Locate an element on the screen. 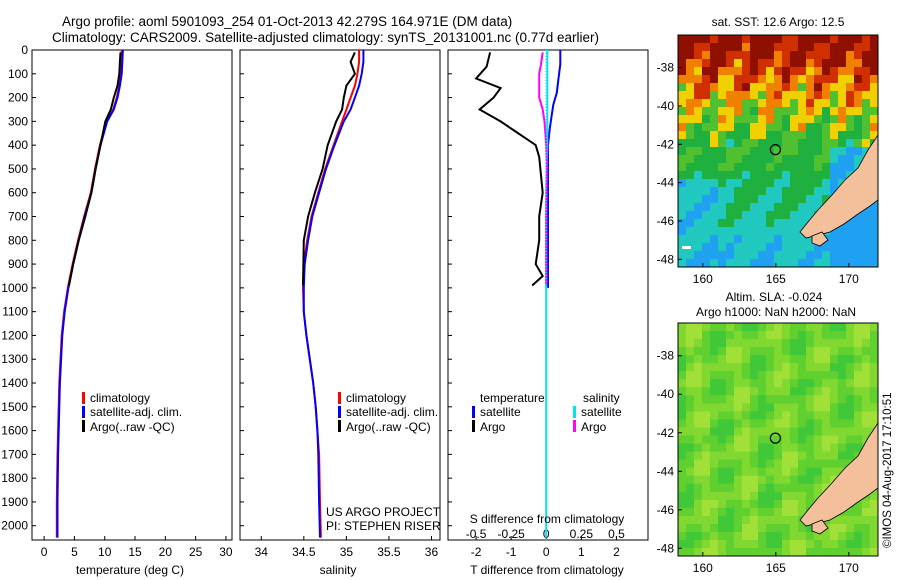 The image size is (900, 580). depth-tick-label: 100 is located at coordinates (18, 74).